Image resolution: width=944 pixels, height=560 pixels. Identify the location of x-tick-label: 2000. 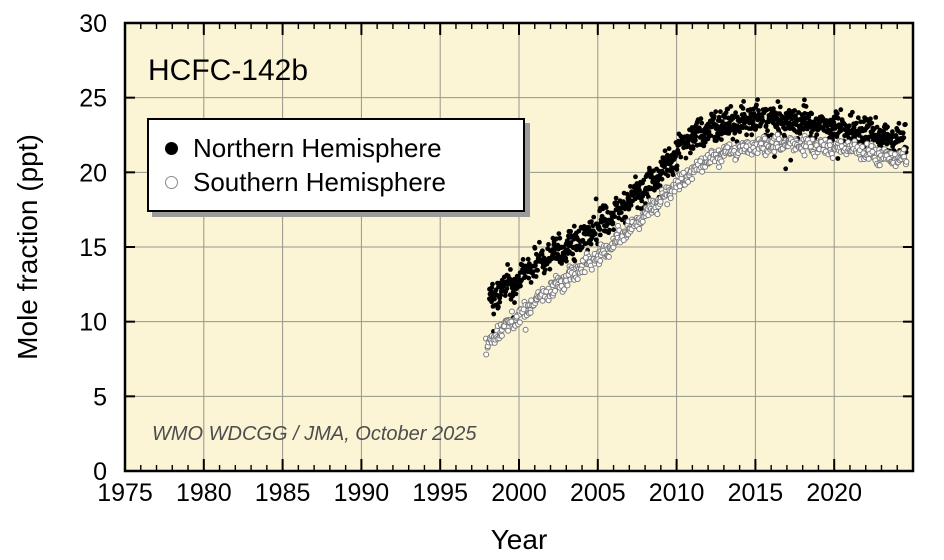
(519, 493).